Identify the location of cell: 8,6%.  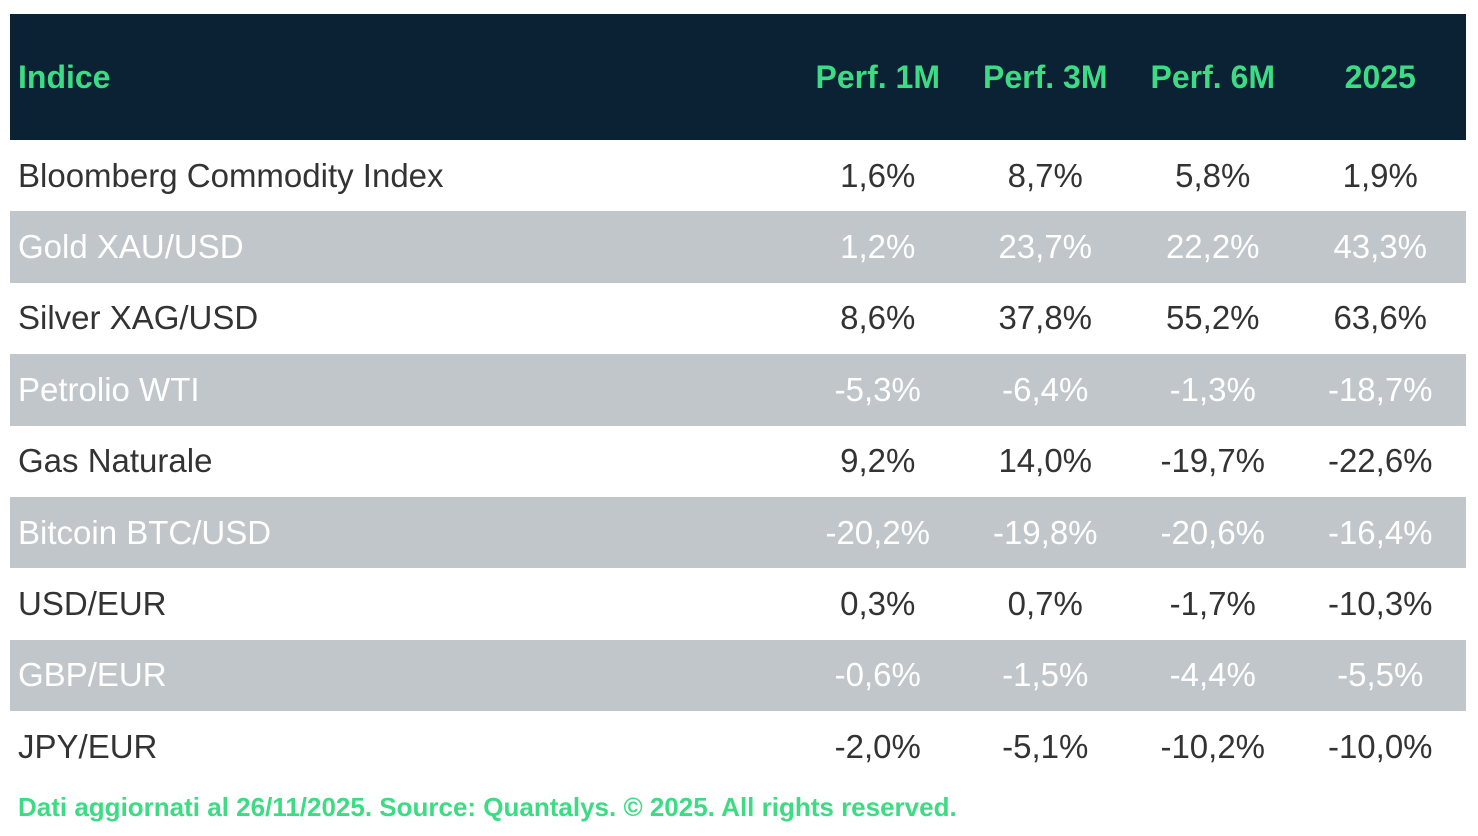
(878, 318).